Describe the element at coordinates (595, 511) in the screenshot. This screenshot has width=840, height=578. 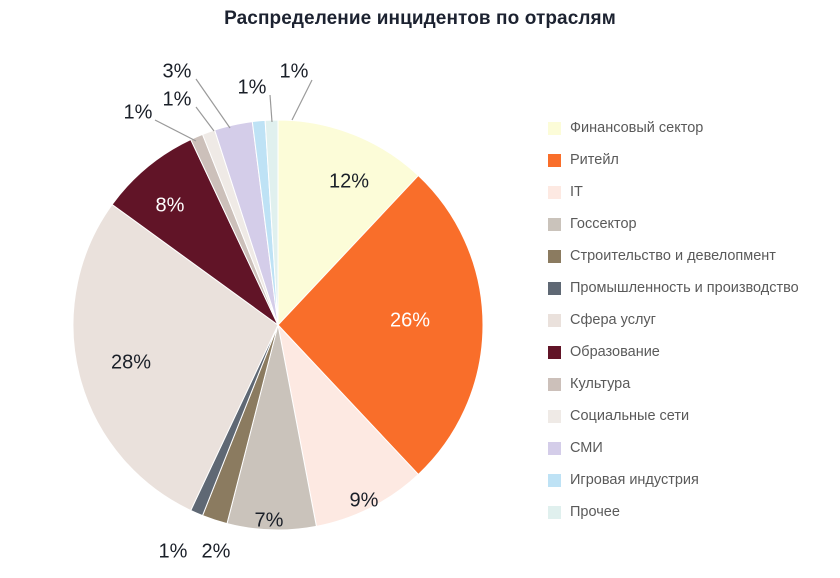
I see `legend-item-label: Прочее` at that location.